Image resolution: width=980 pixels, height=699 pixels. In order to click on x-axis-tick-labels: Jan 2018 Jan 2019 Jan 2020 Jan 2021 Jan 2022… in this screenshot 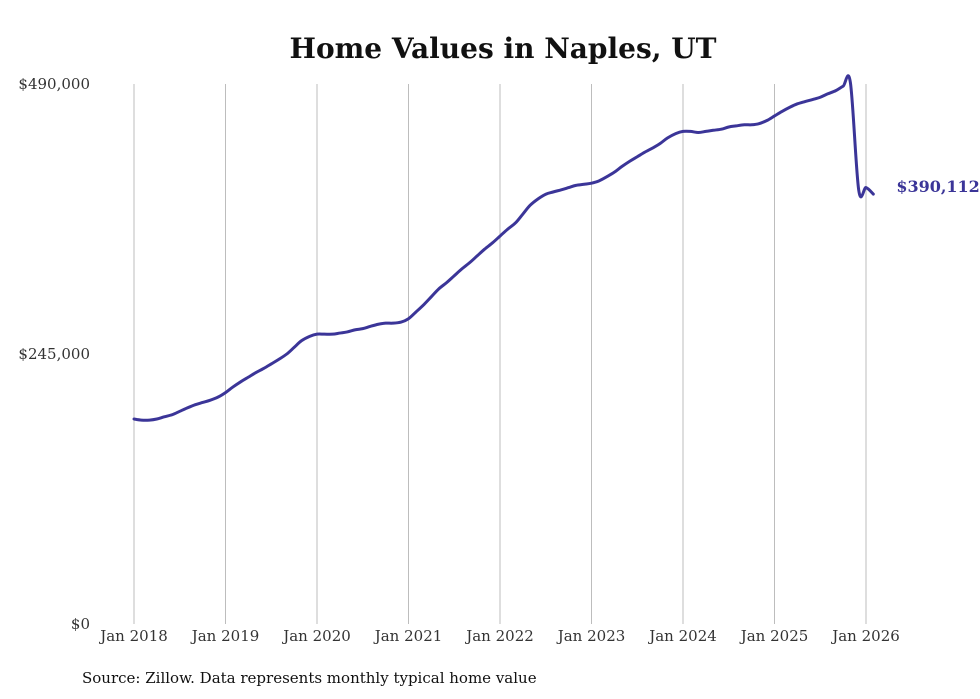, I will do `click(499, 636)`.